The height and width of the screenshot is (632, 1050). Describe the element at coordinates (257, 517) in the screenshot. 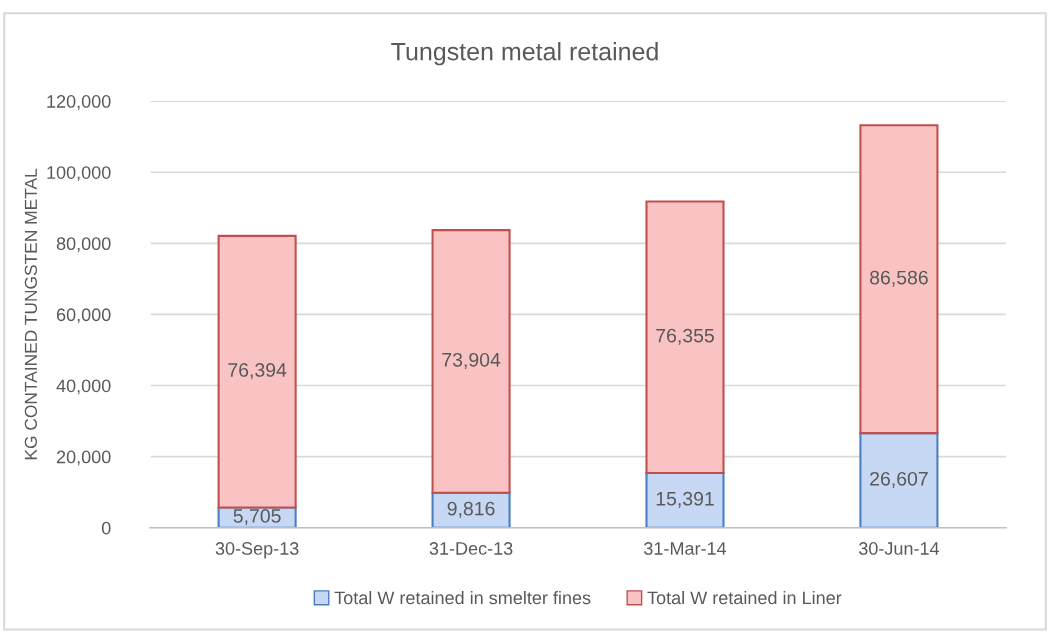

I see `data-label: 5,705` at that location.